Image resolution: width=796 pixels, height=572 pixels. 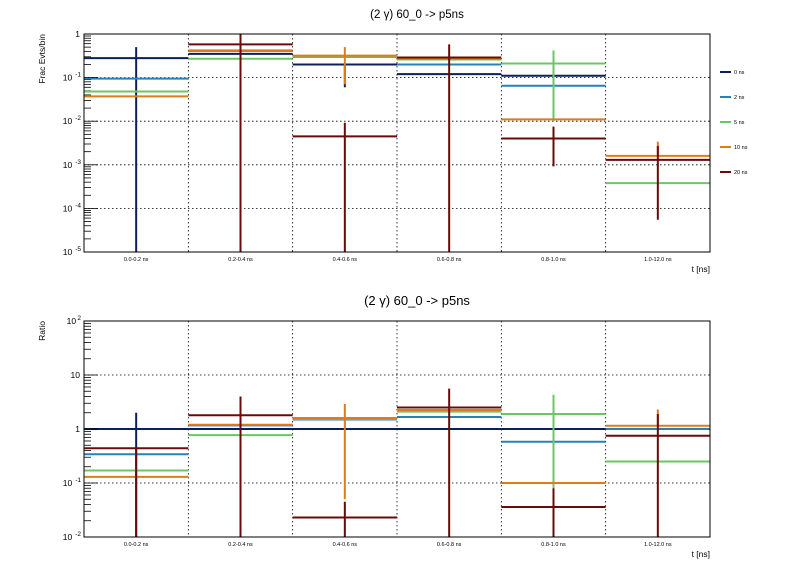 What do you see at coordinates (78, 205) in the screenshot?
I see `y-tick-exponent: -4` at bounding box center [78, 205].